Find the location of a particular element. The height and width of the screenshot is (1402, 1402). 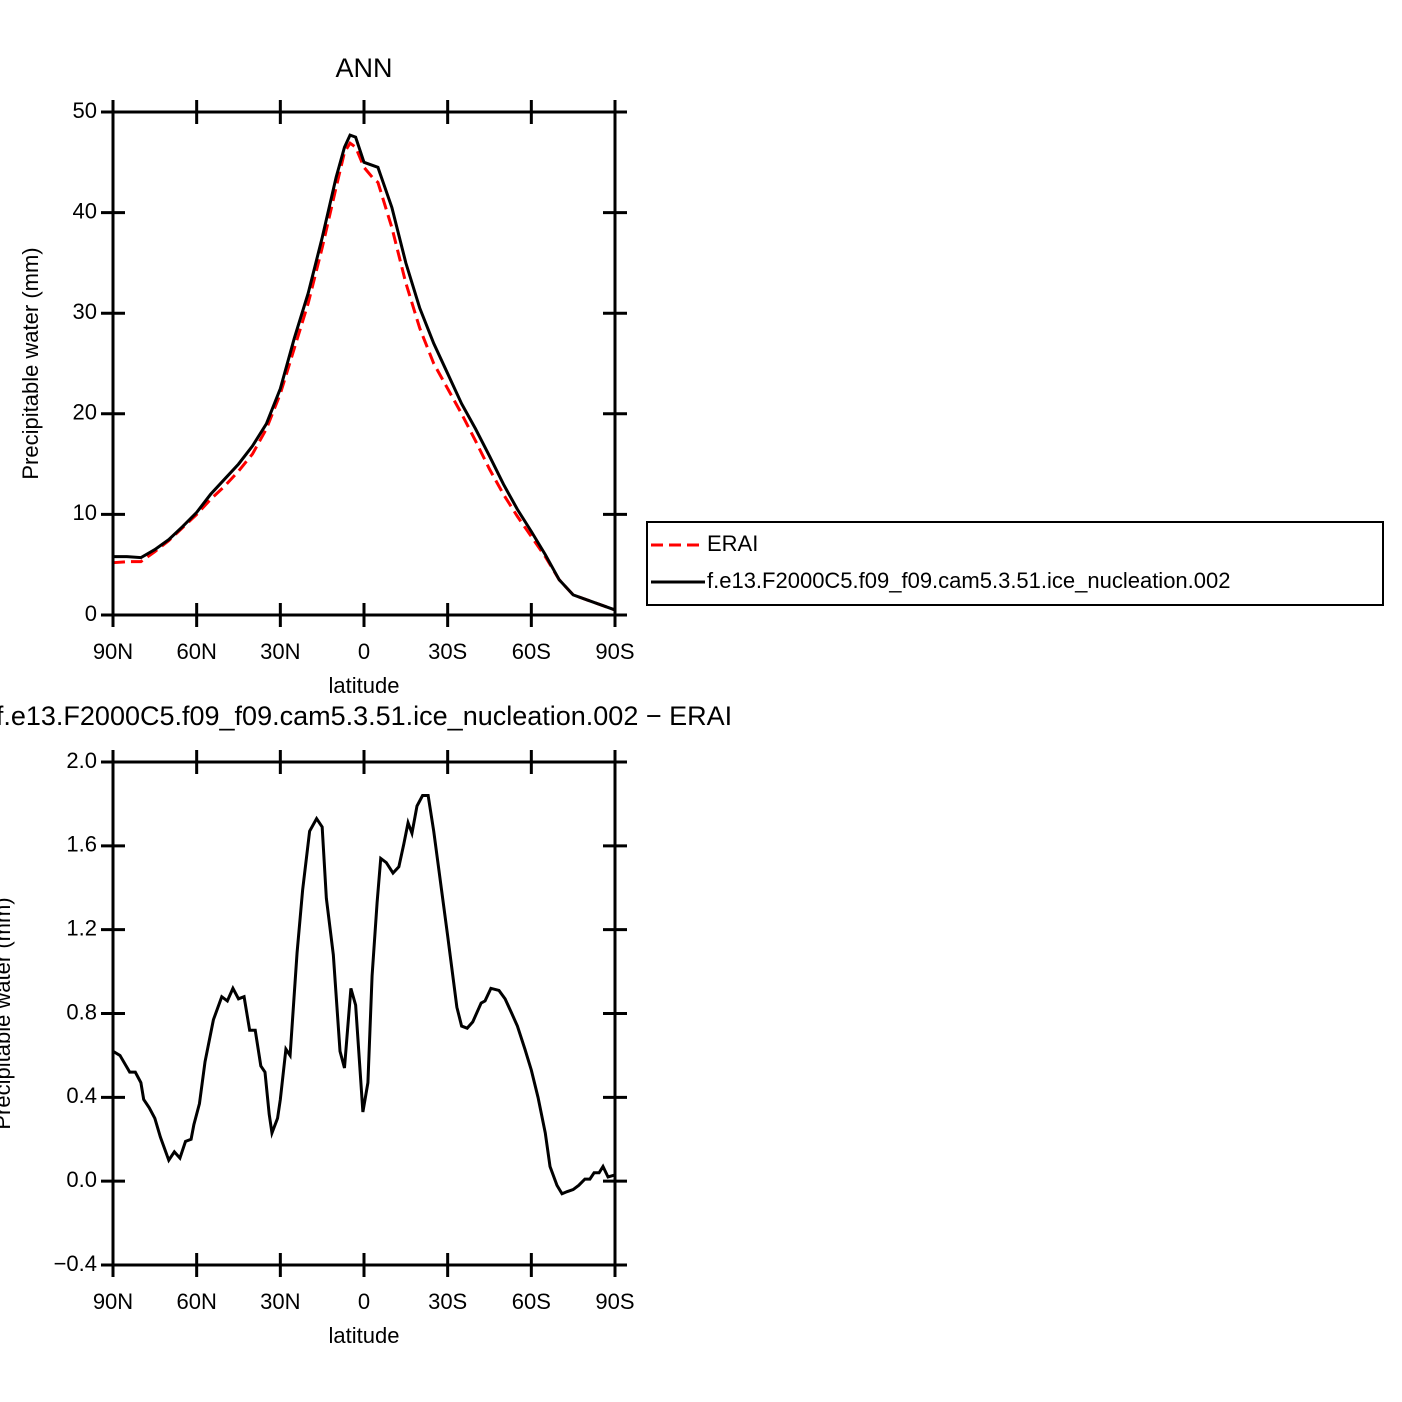

y-tick-label: 1.6 is located at coordinates (81, 844).